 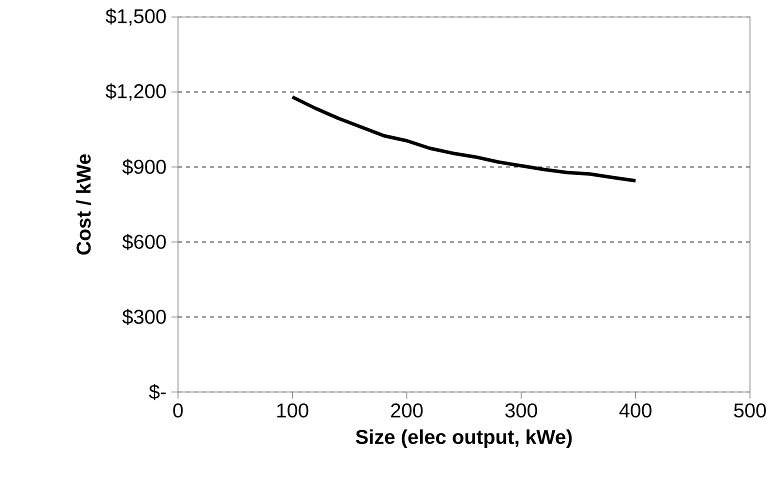 What do you see at coordinates (464, 138) in the screenshot?
I see `line-series` at bounding box center [464, 138].